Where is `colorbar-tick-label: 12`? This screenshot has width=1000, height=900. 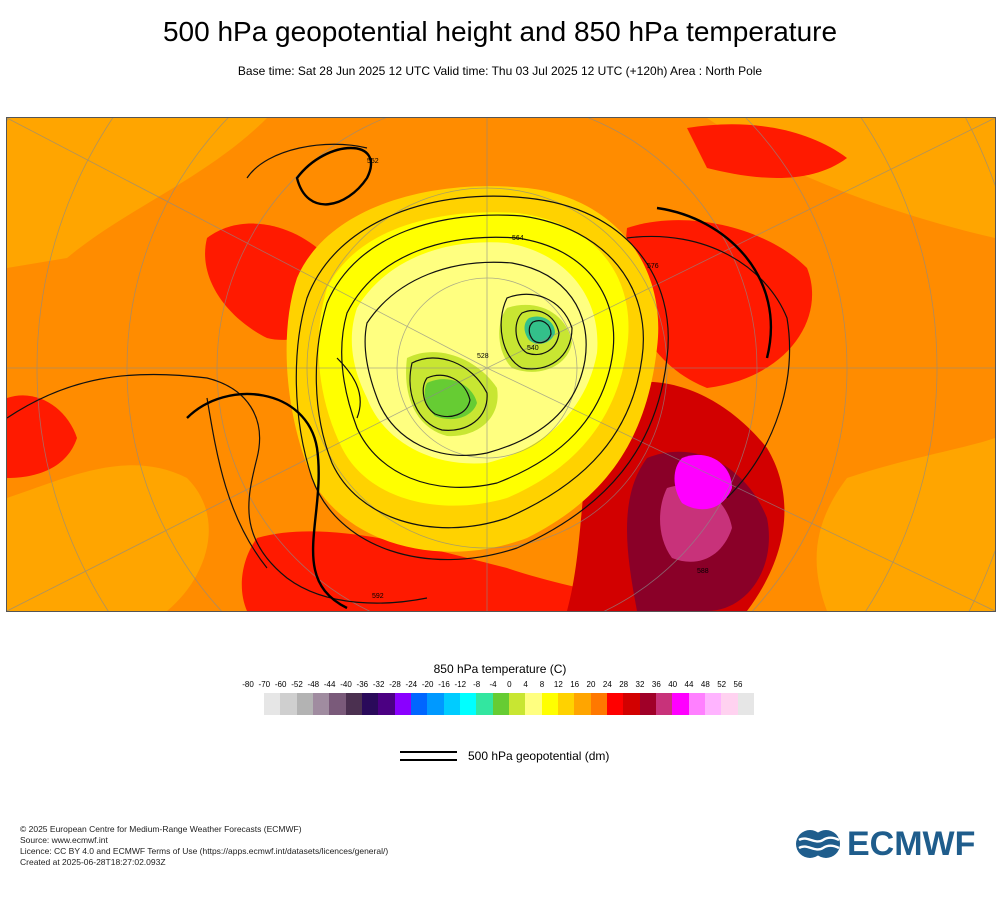
colorbar-tick-label: 12 is located at coordinates (558, 684).